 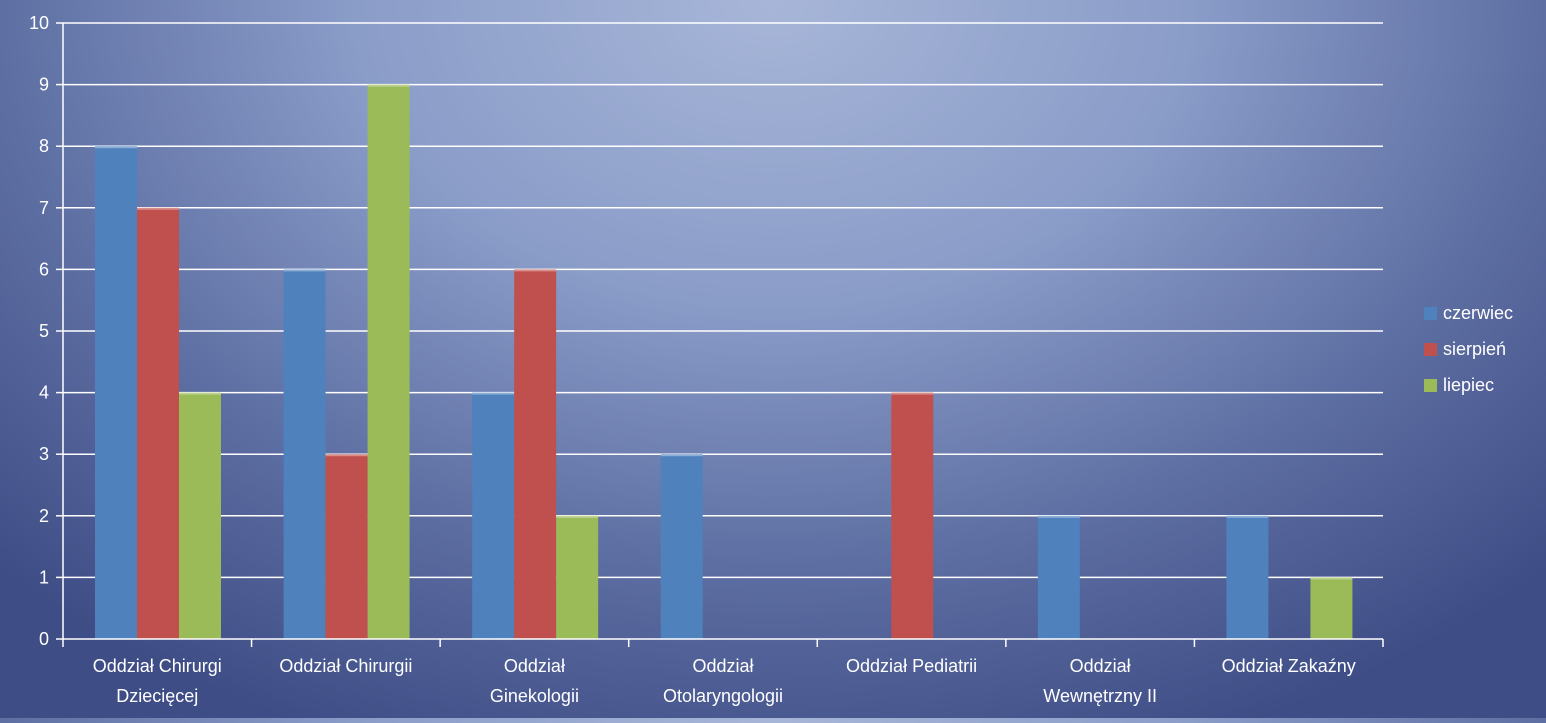 What do you see at coordinates (44, 639) in the screenshot?
I see `y-tick-label: 0` at bounding box center [44, 639].